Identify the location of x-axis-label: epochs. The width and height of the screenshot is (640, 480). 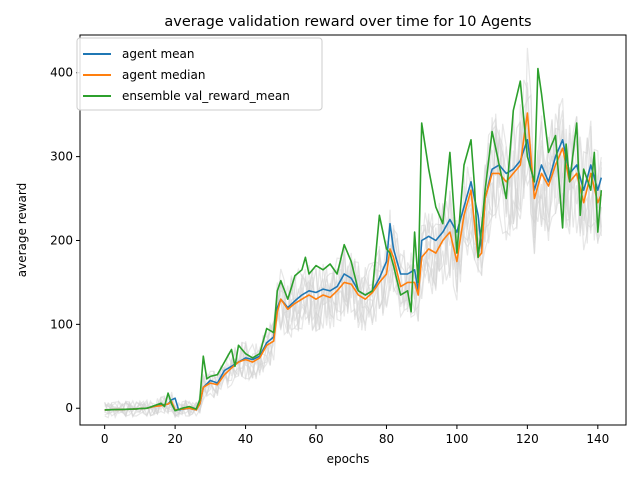
(348, 459).